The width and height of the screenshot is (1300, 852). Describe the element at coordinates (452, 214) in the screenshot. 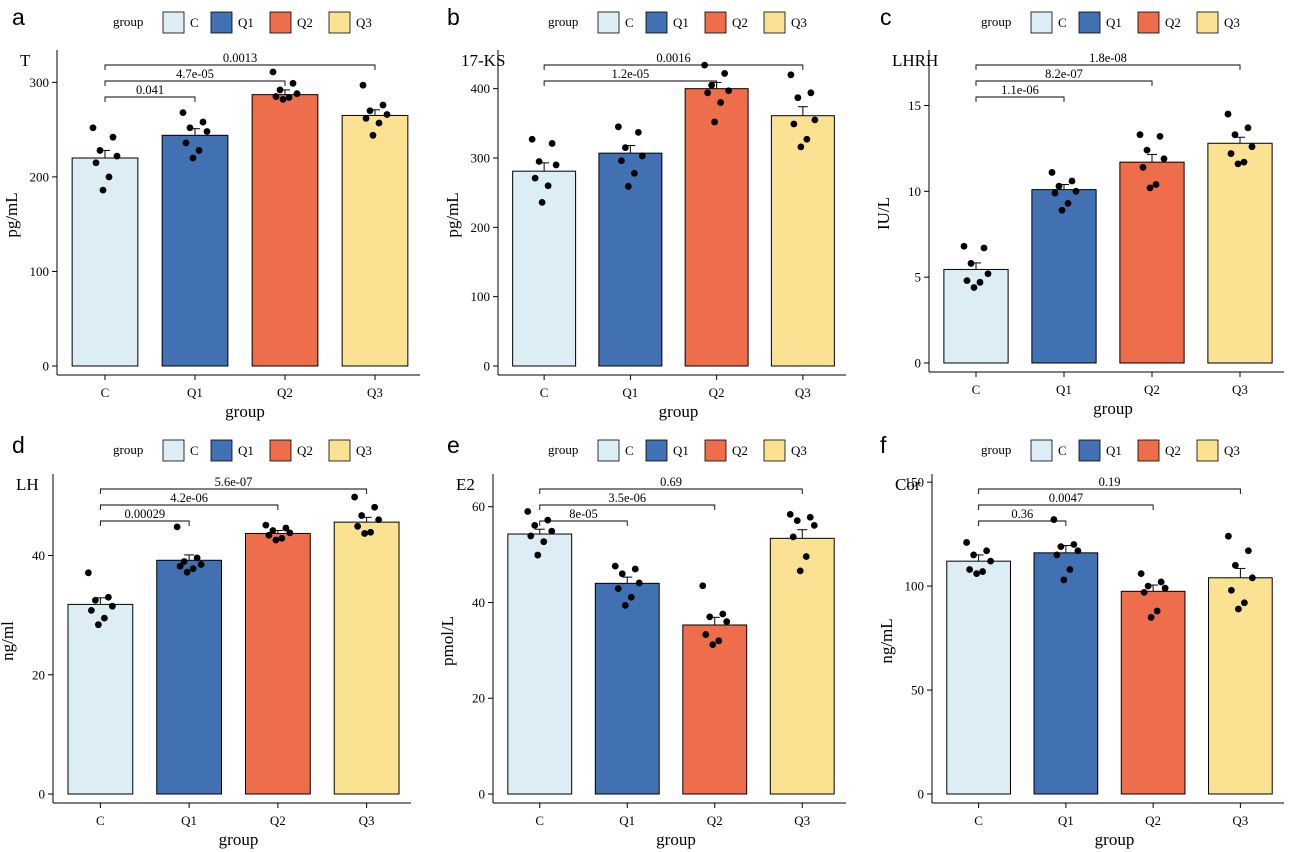

I see `y-axis-title: pg/mL` at that location.